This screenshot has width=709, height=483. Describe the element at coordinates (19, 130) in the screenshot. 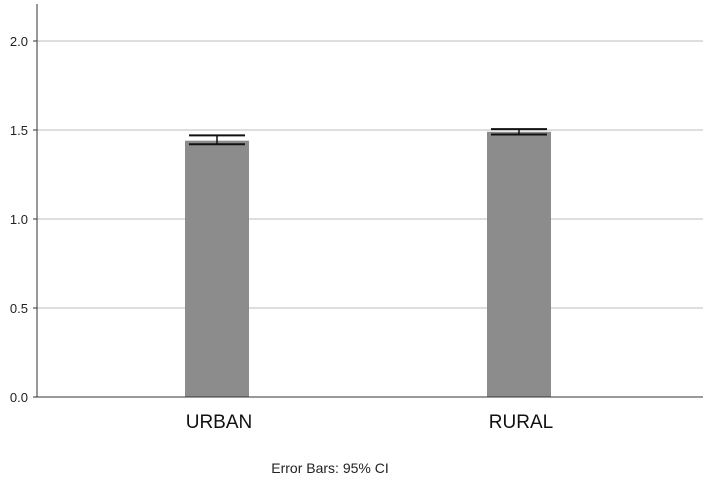

I see `y-tick-label: 1.5` at that location.